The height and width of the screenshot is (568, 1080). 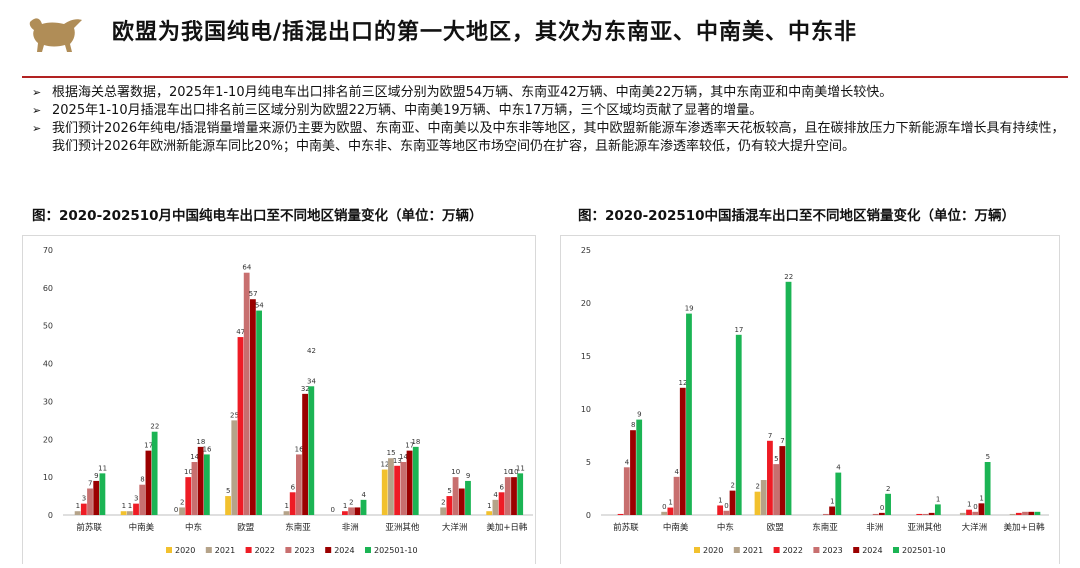 I want to click on page-title: 欧盟为我国纯电/插混出口的第一大地区，其次为东南亚、中南美、中东非, so click(x=485, y=32).